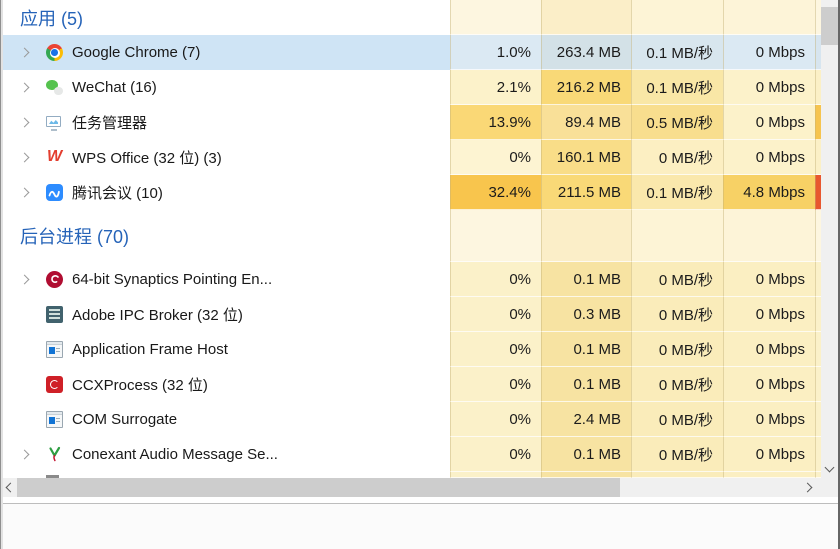  I want to click on process-row-com-surrogate: COM Surrogate 0% 2.4 MB 0 MB/秒 0 Mbps, so click(410, 419).